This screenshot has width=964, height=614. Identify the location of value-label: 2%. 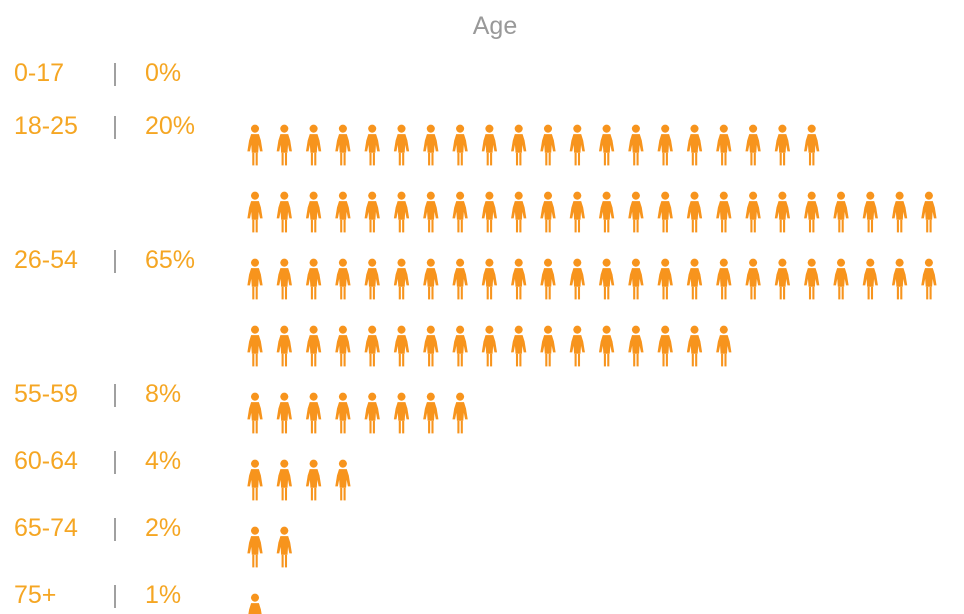
(163, 527).